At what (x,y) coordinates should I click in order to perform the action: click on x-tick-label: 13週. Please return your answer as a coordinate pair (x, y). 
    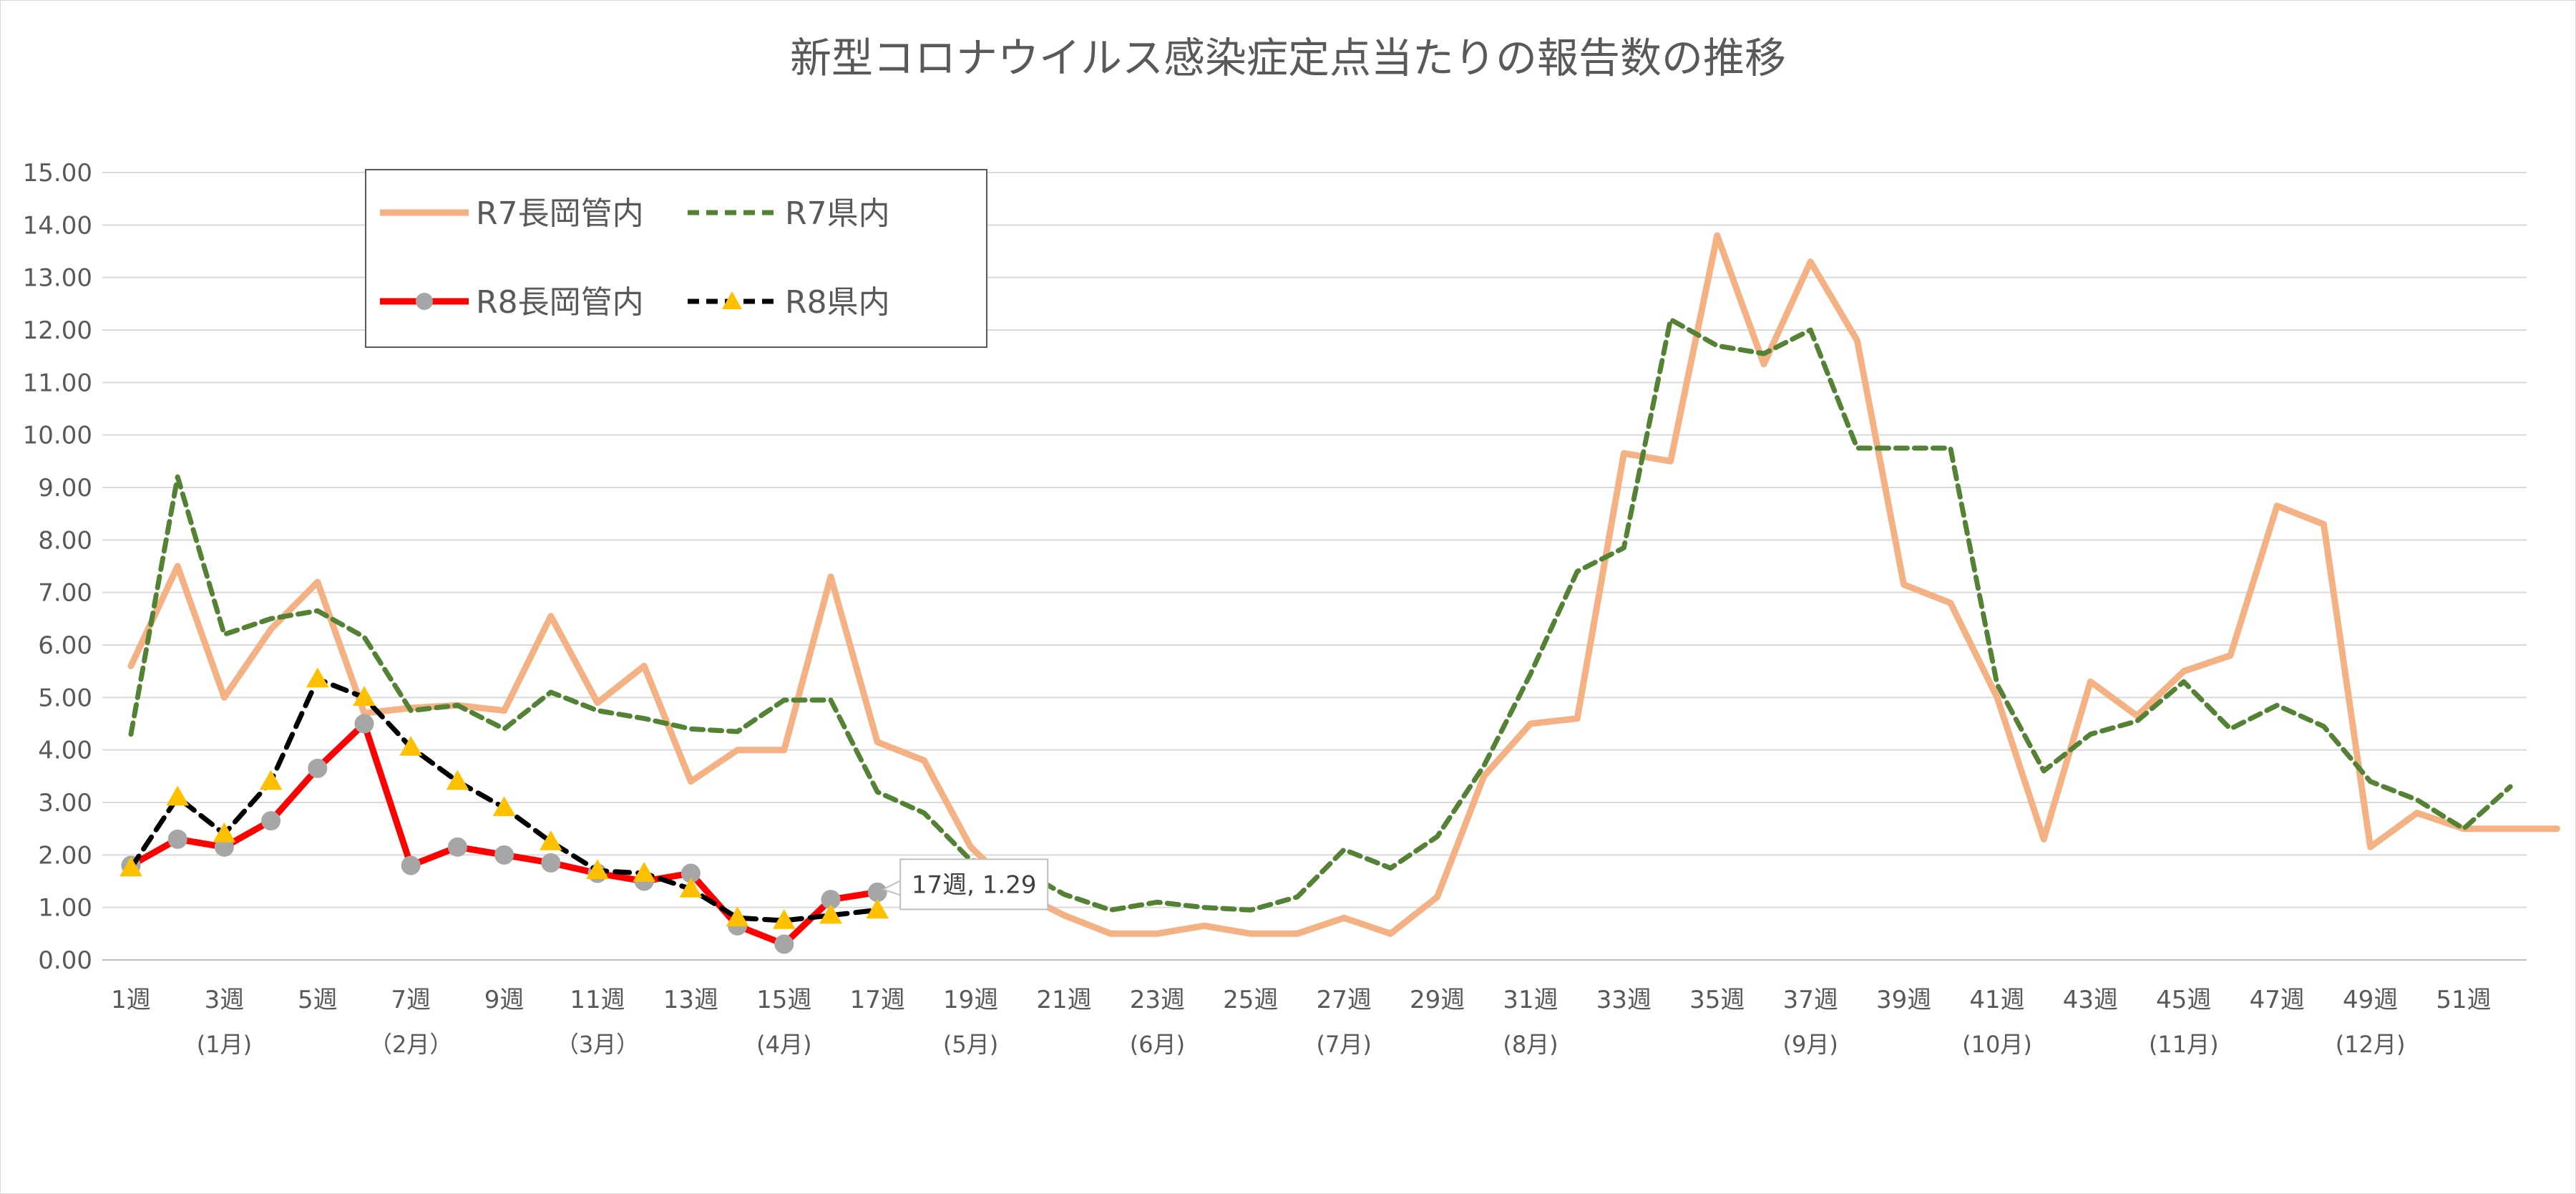
    Looking at the image, I should click on (690, 1000).